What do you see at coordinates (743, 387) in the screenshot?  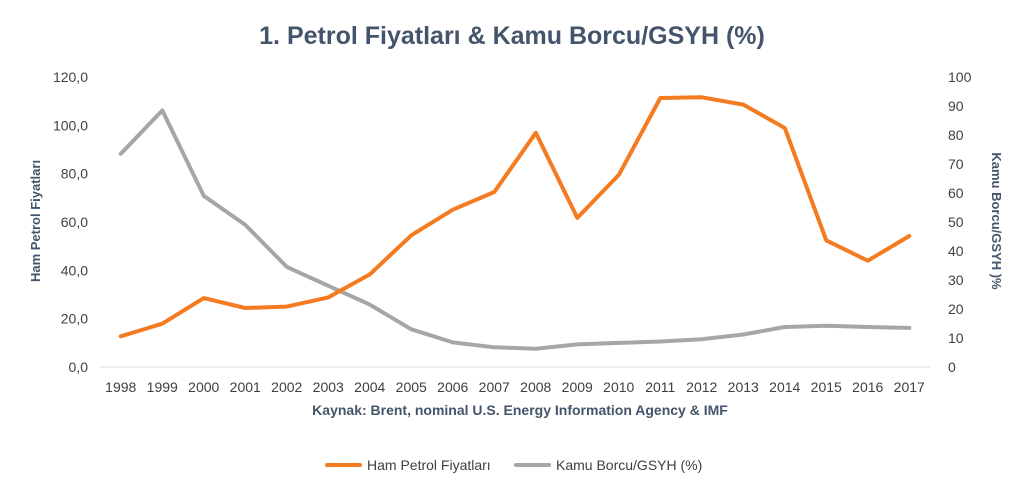 I see `x-tick-label: 2013` at bounding box center [743, 387].